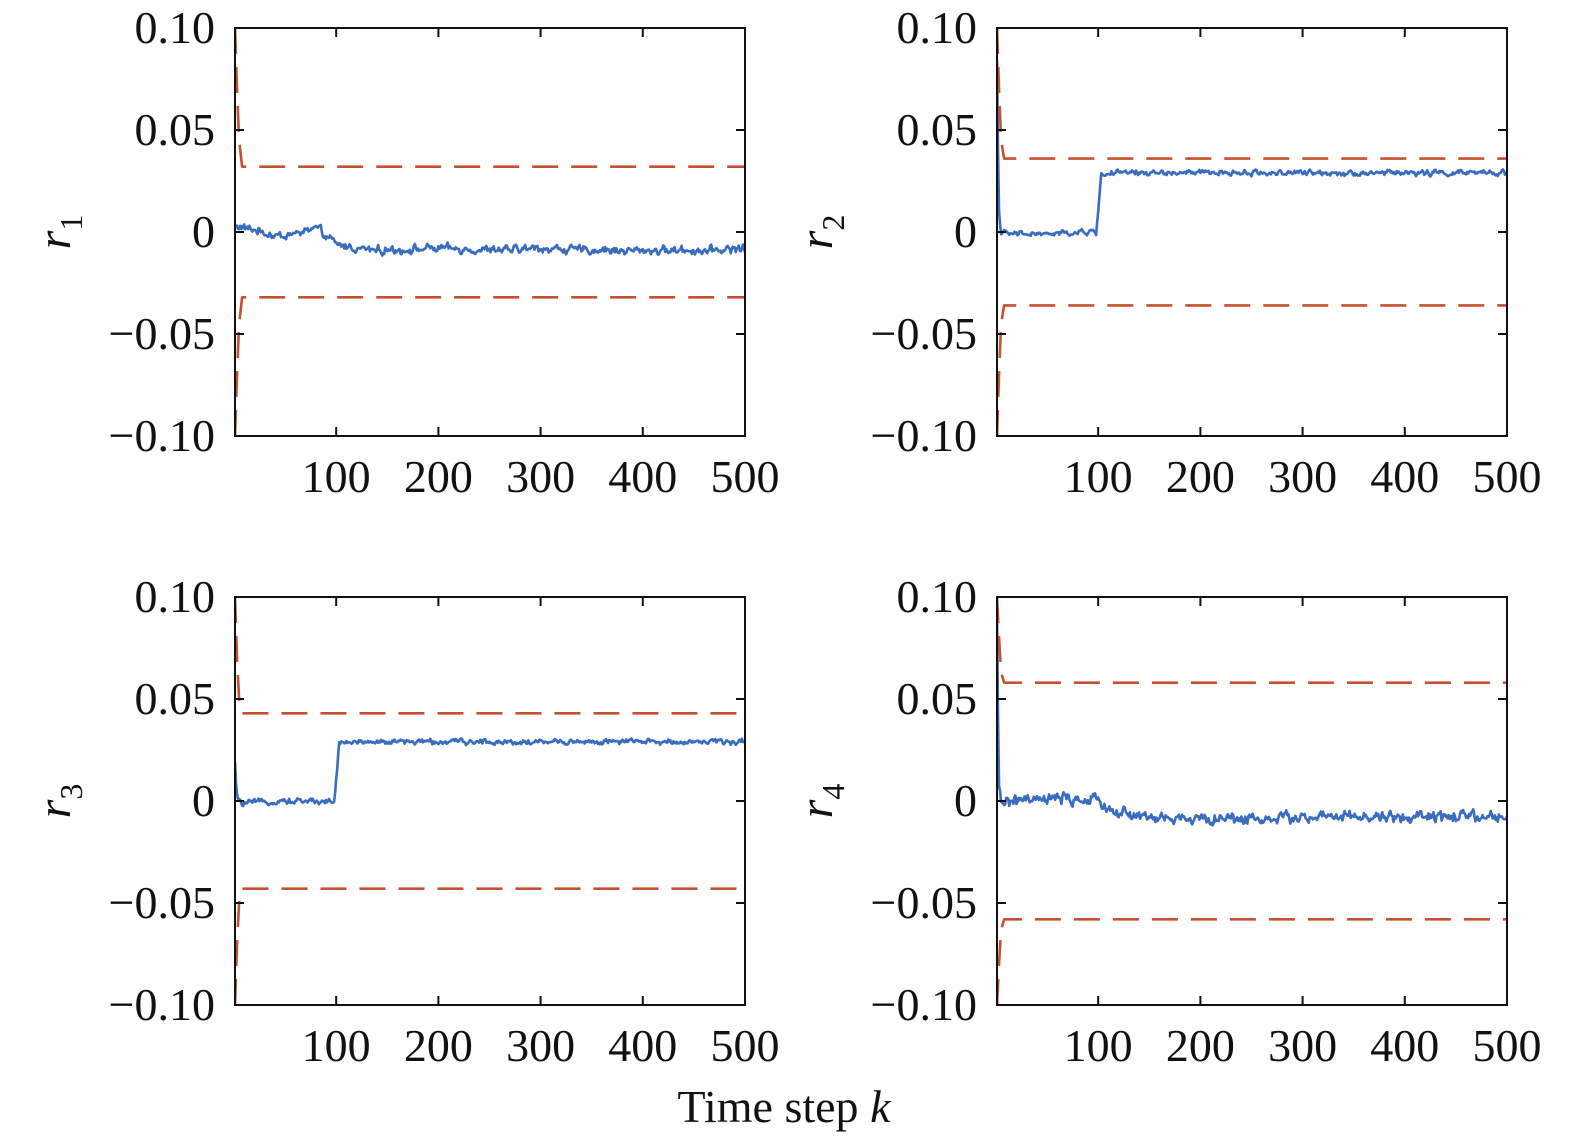 This screenshot has width=1575, height=1142. I want to click on y-axis-label-subscript: 3, so click(71, 792).